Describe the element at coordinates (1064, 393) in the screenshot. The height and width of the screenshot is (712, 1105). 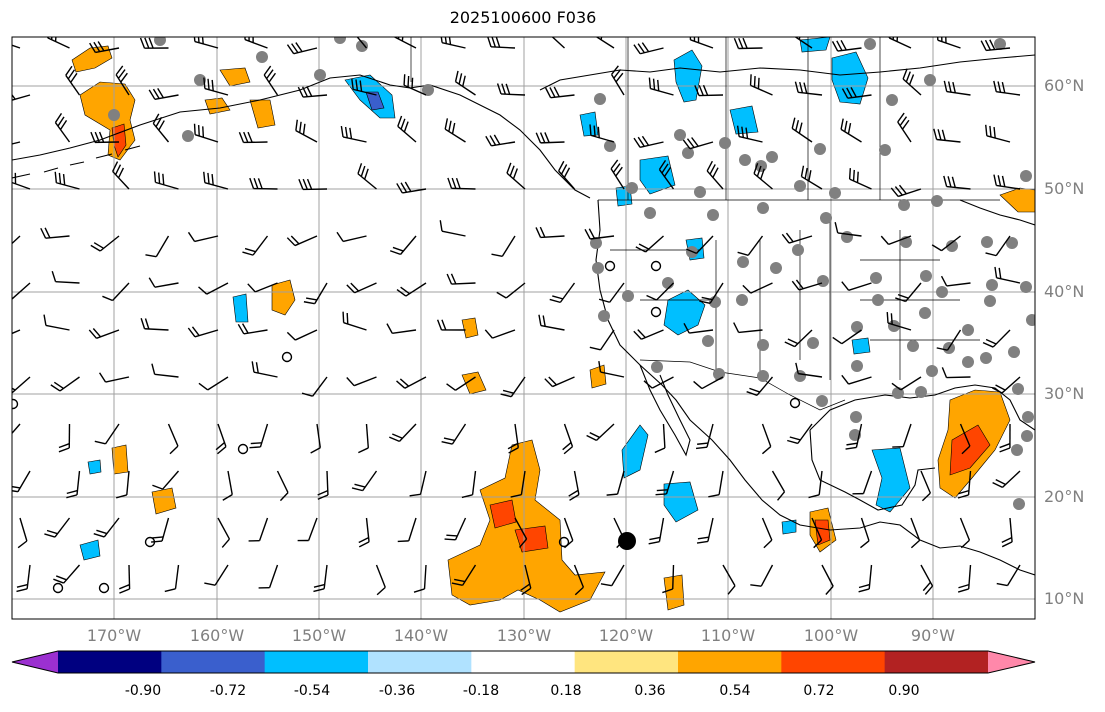
I see `lat-label-30: 30°N` at that location.